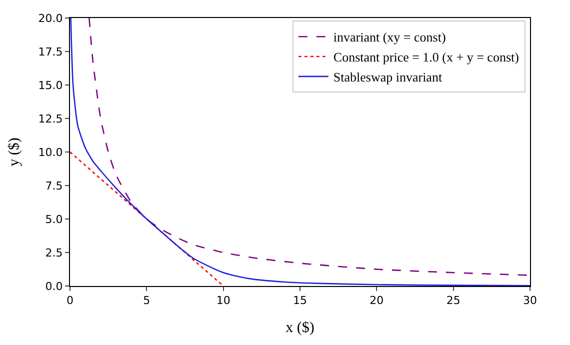  What do you see at coordinates (453, 301) in the screenshot?
I see `x-tick-label: 25` at bounding box center [453, 301].